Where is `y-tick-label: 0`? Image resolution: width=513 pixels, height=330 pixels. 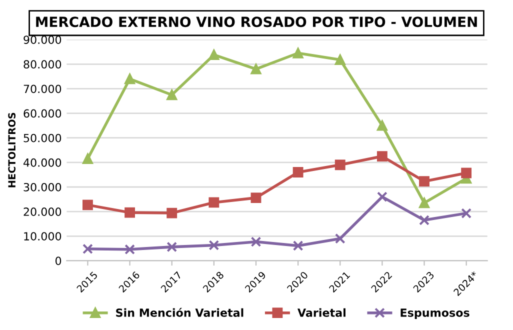 y-tick-label: 0 is located at coordinates (58, 261).